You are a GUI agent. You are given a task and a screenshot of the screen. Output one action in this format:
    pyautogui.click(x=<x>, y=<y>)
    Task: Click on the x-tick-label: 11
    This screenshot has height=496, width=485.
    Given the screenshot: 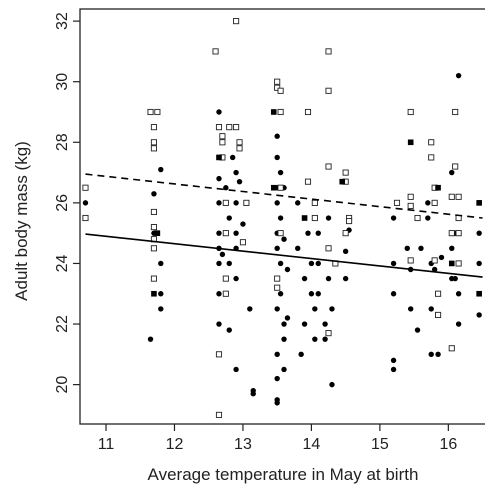 What is the action you would take?
    pyautogui.click(x=106, y=444)
    